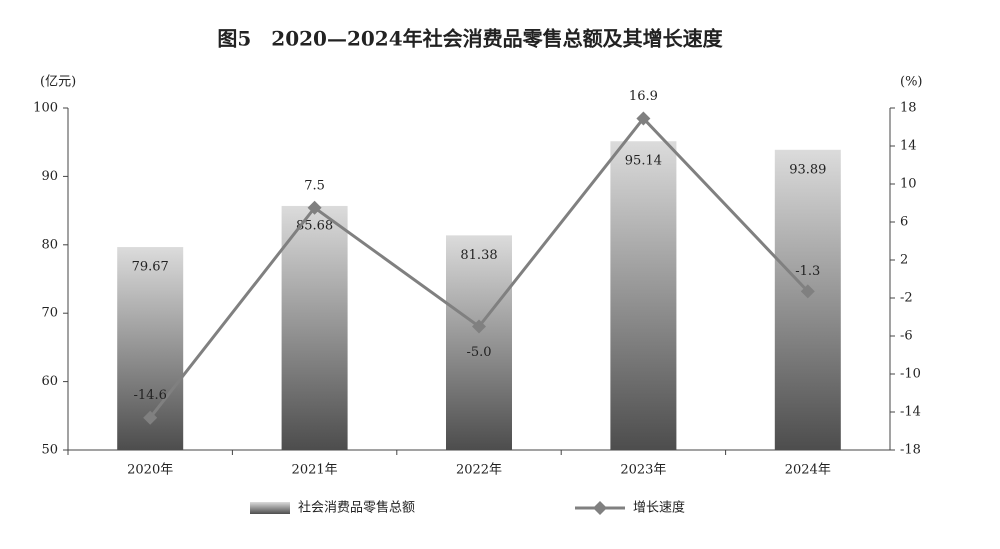  What do you see at coordinates (58, 82) in the screenshot?
I see `y-axis-label: (亿元)` at bounding box center [58, 82].